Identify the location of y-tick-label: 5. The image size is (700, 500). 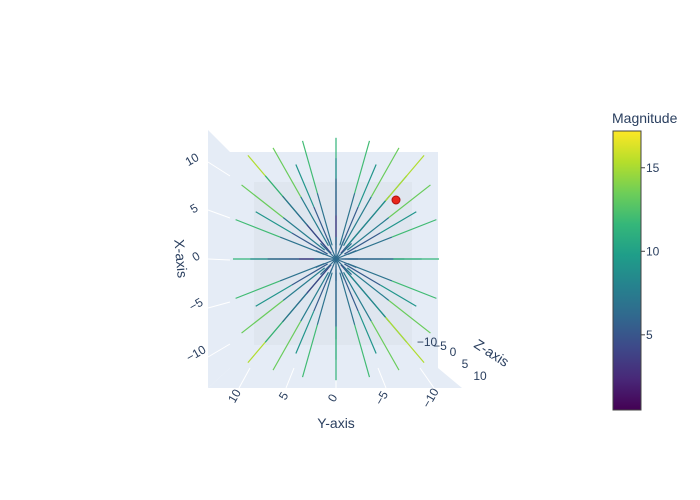
(284, 395).